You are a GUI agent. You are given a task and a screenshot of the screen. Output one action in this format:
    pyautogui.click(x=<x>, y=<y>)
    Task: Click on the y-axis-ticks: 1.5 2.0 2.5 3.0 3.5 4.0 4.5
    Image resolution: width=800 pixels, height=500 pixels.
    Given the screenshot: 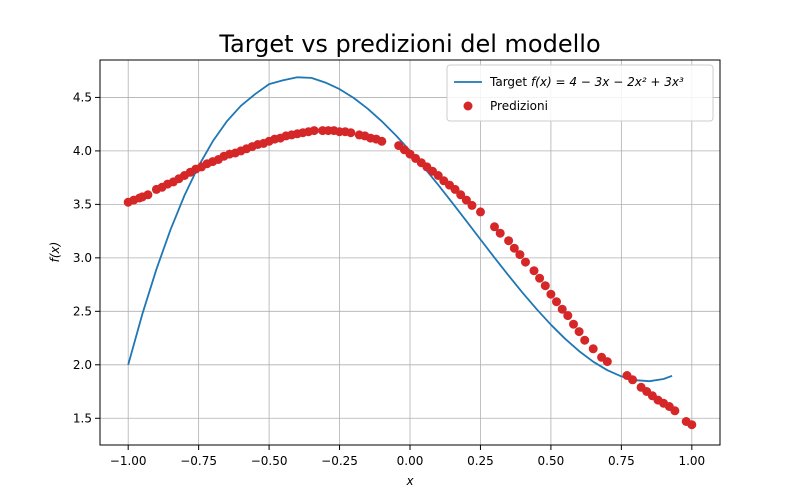 What is the action you would take?
    pyautogui.click(x=86, y=257)
    